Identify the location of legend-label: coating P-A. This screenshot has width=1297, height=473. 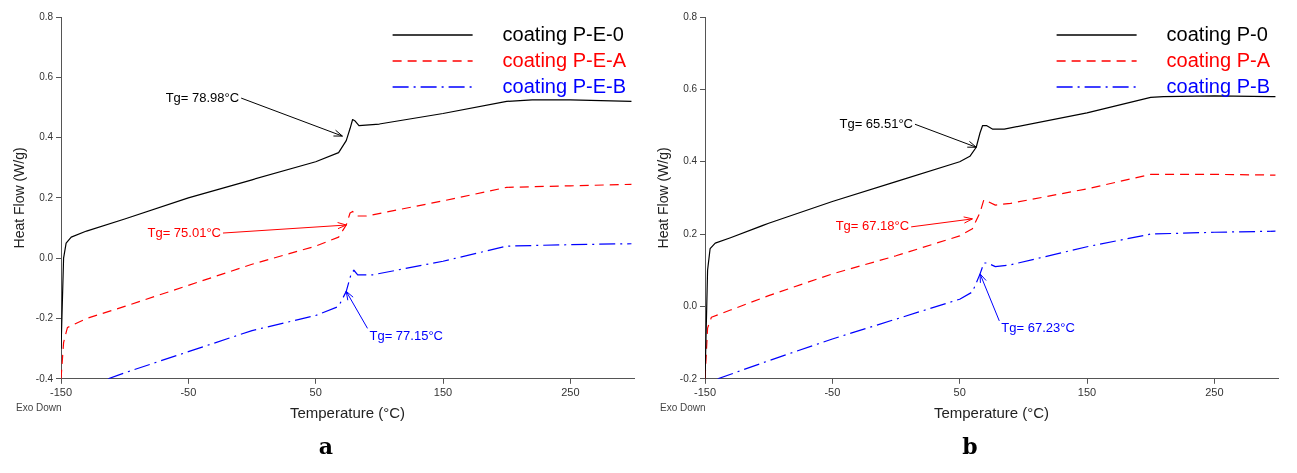
(1218, 59).